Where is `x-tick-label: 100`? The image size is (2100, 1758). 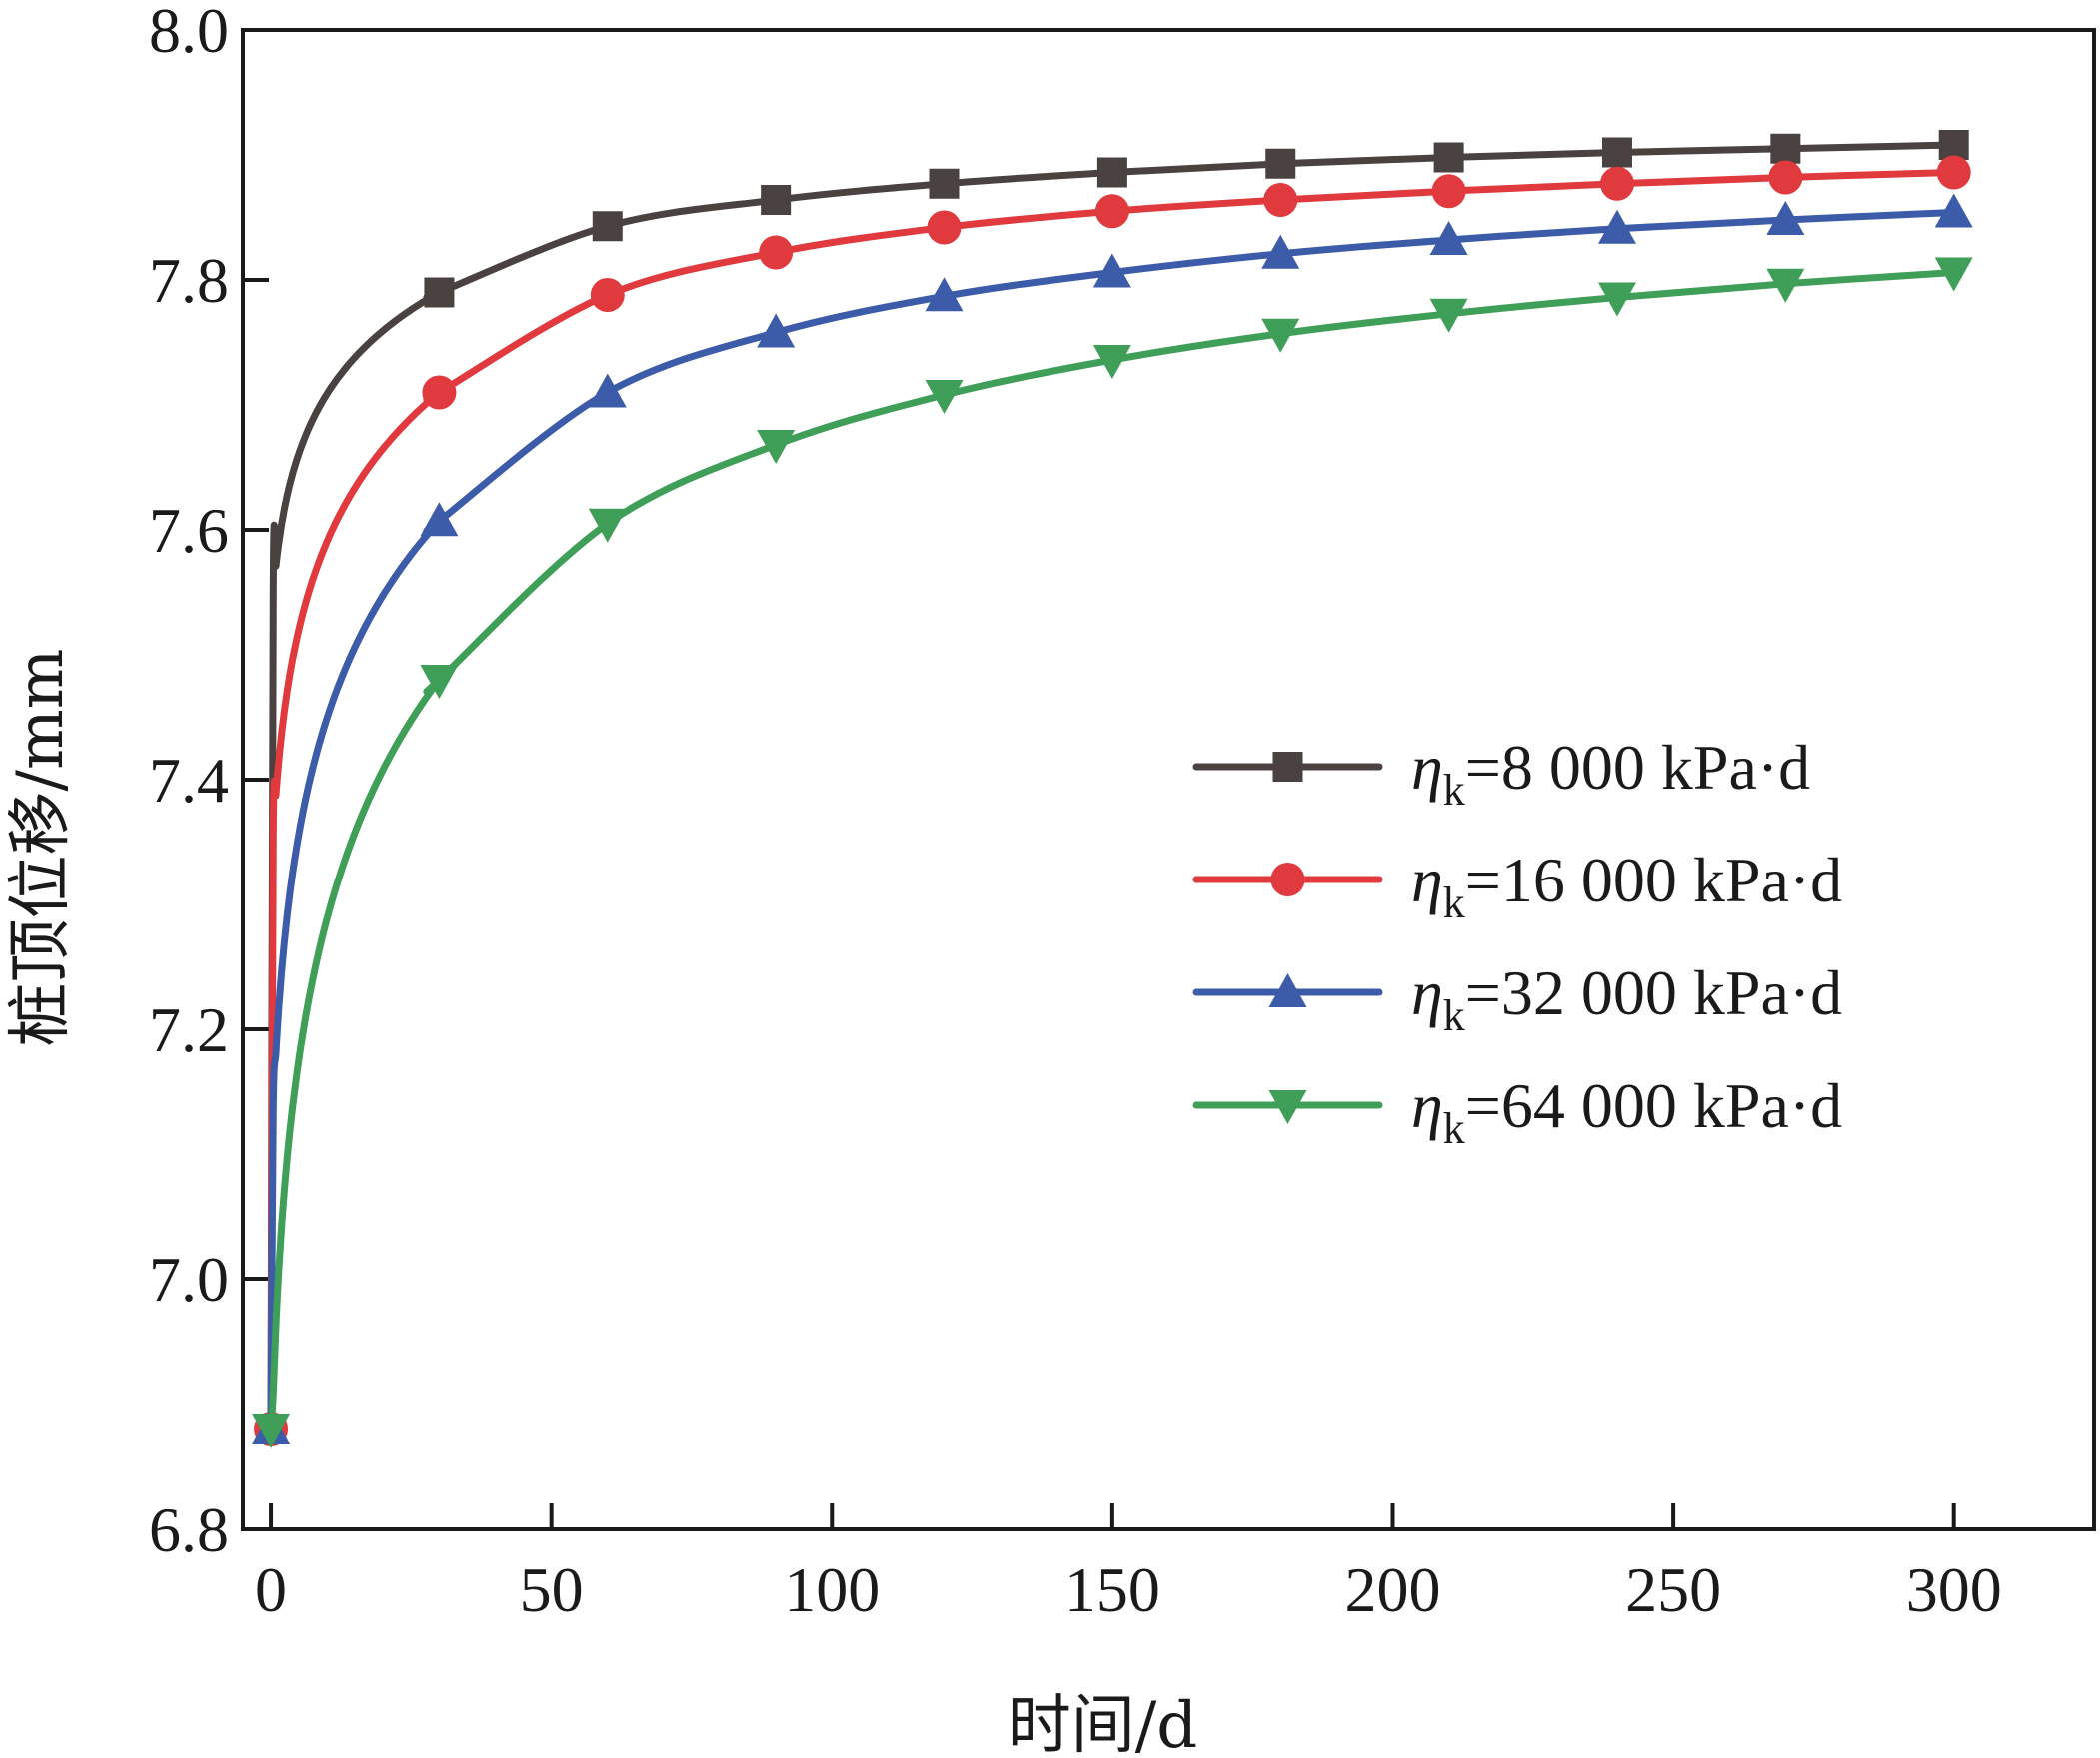 x-tick-label: 100 is located at coordinates (832, 1589).